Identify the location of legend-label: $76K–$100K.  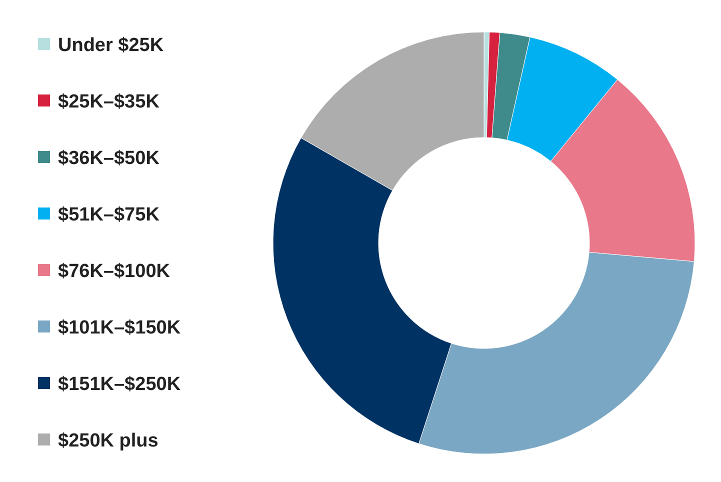
(114, 271).